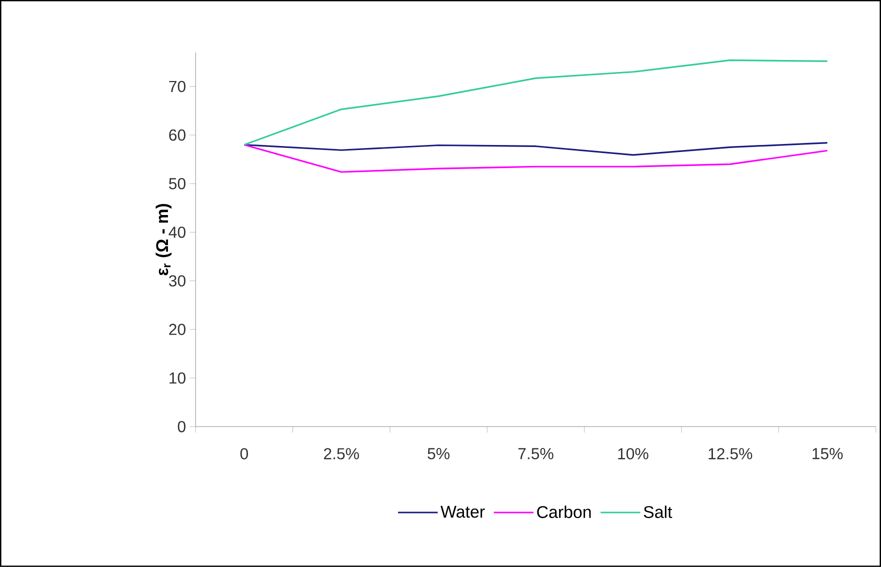 This screenshot has width=881, height=567. What do you see at coordinates (439, 454) in the screenshot?
I see `x-tick-label: 5%` at bounding box center [439, 454].